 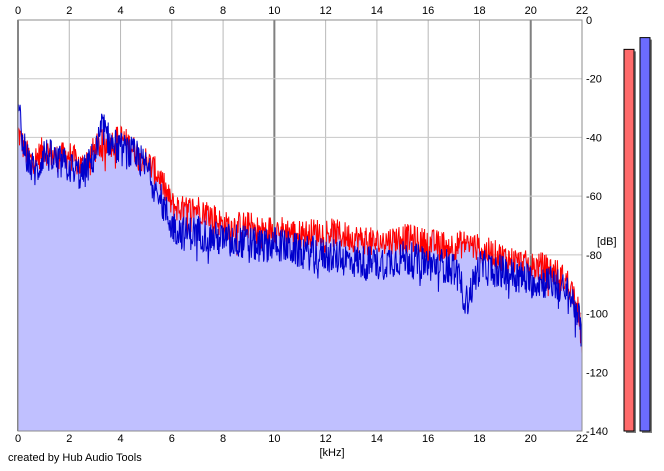 I want to click on x-ticks-bottom: 0 2 4 6 8 10 12 14 16 18 20 22, so click(x=301, y=439).